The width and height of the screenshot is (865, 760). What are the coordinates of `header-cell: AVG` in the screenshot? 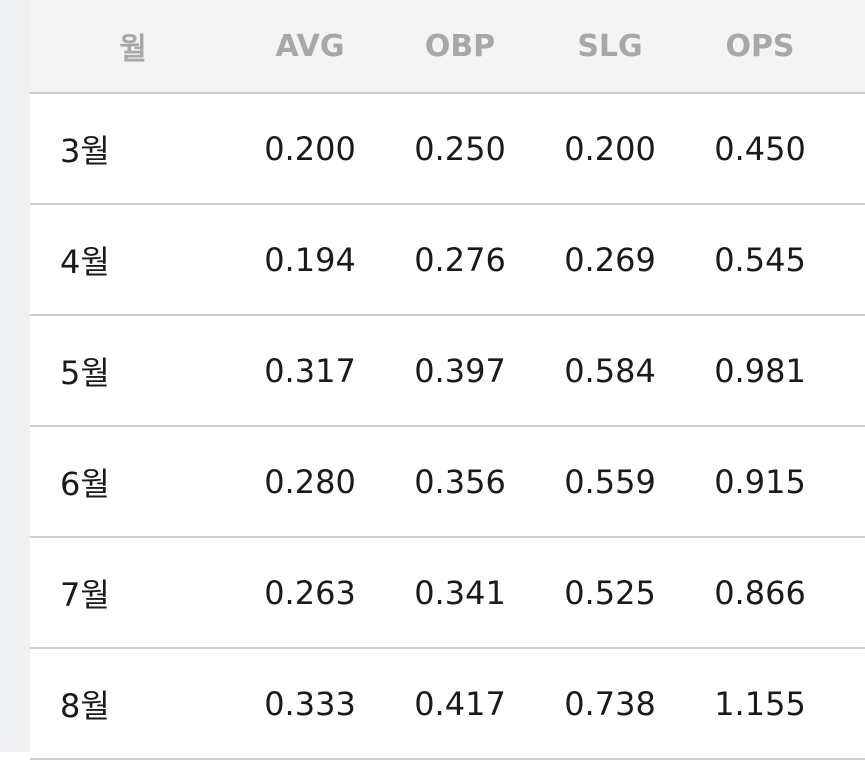 It's located at (310, 46).